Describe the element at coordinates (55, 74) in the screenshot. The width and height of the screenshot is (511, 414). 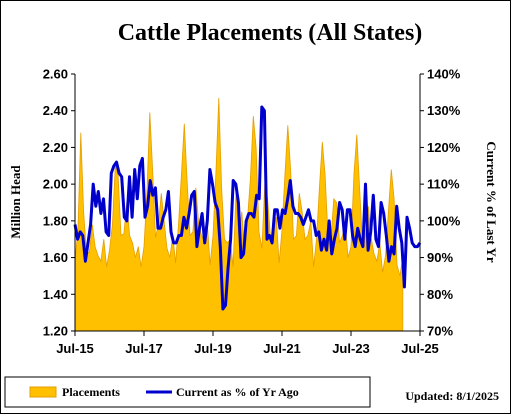
I see `y-tick-label: 2.60` at that location.